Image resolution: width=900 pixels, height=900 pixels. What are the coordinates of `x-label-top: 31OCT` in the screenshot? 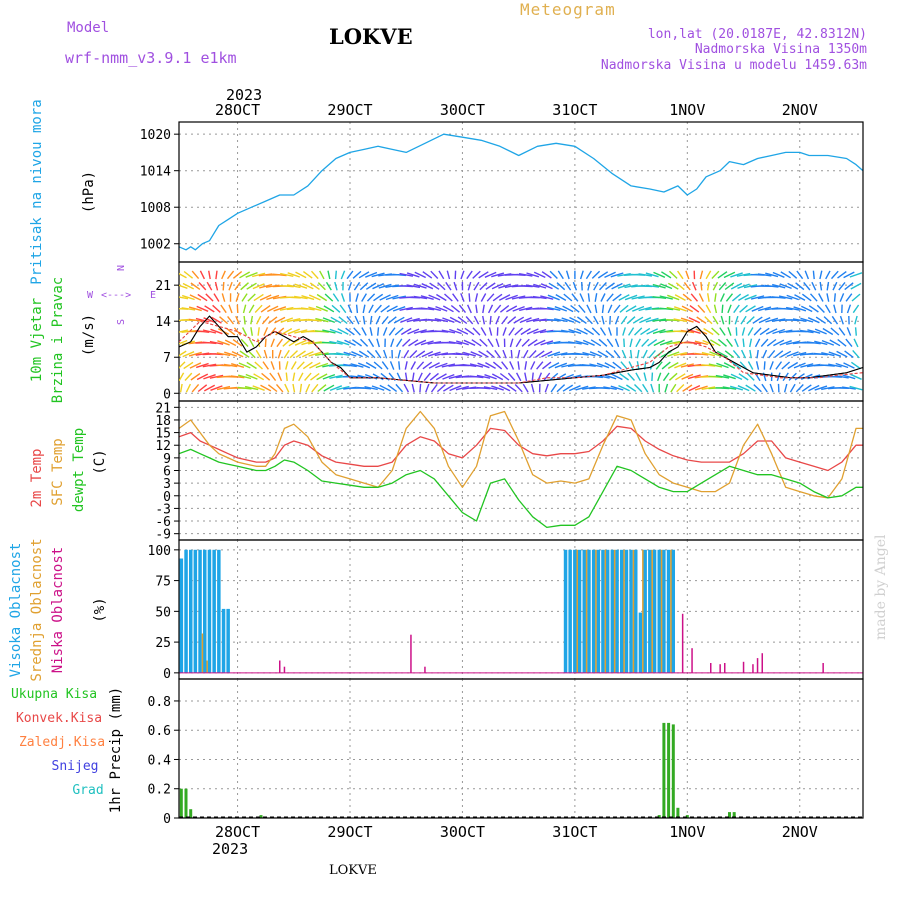 It's located at (574, 110).